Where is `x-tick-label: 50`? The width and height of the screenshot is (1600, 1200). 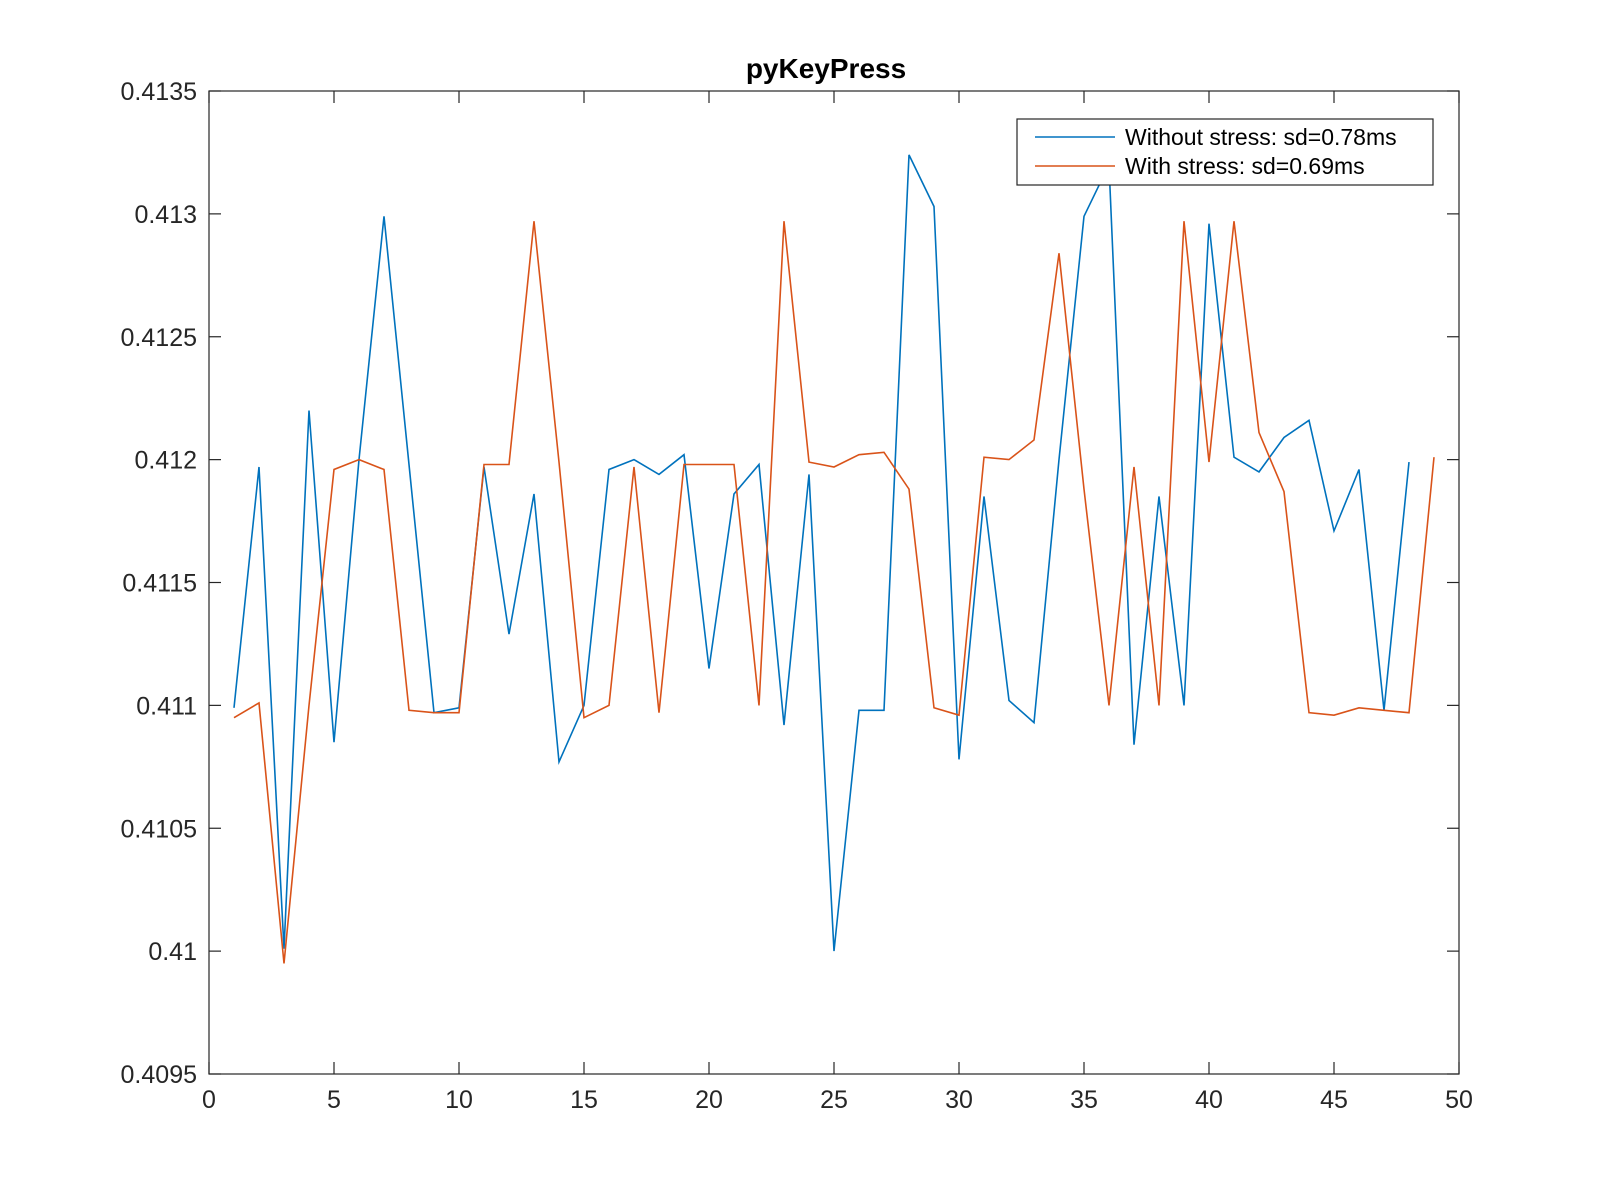
x-tick-label: 50 is located at coordinates (1459, 1100).